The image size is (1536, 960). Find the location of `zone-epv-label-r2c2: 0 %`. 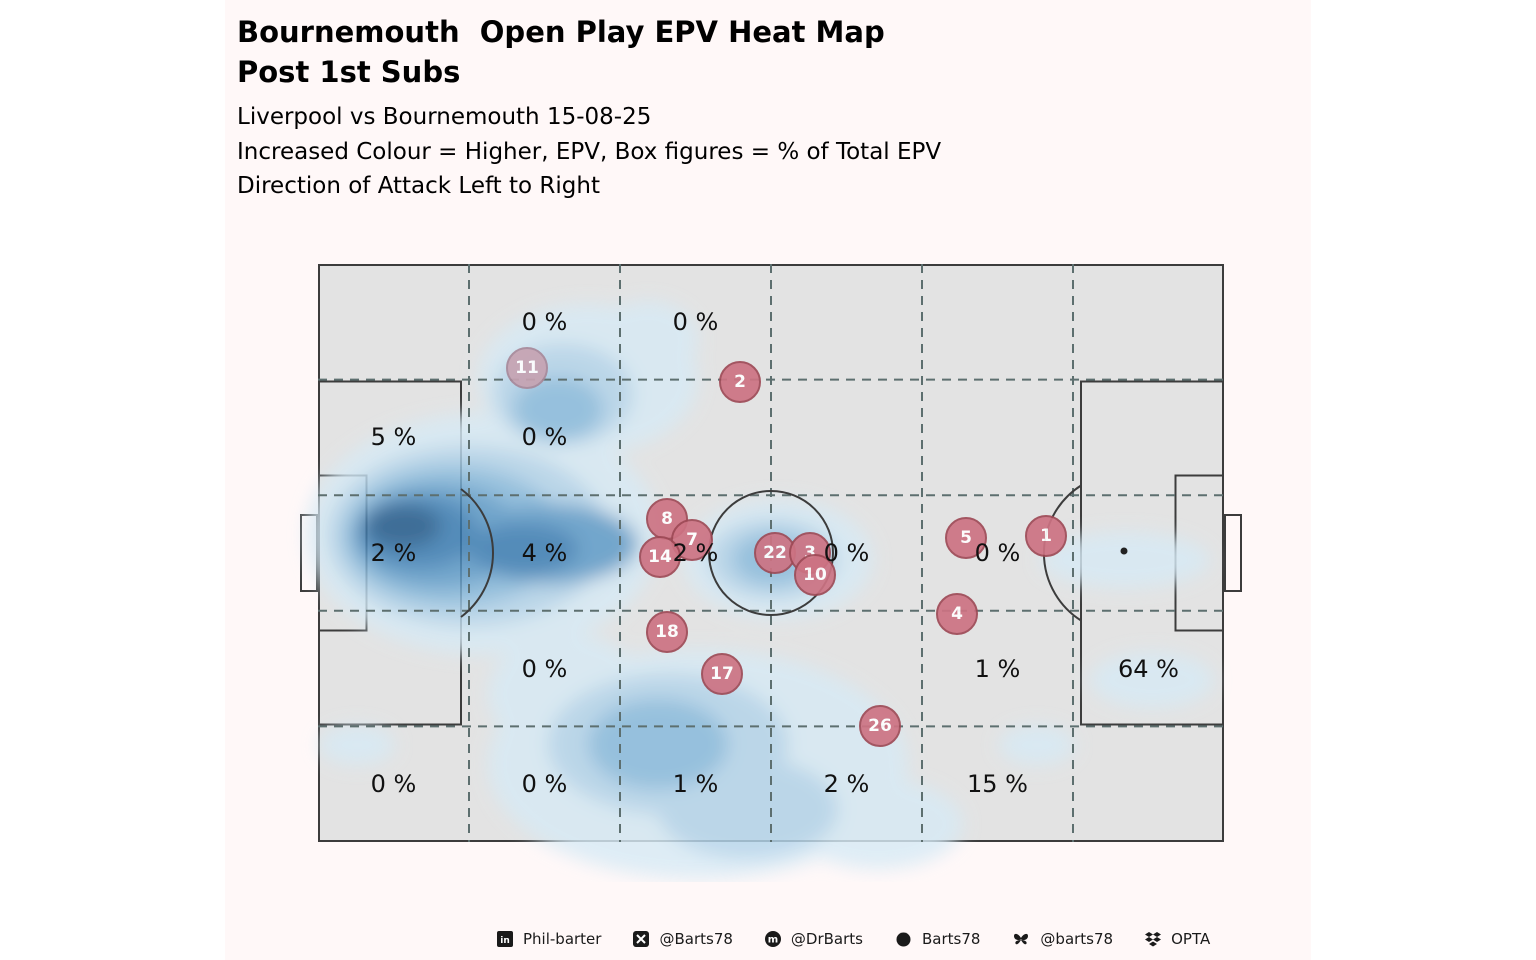

zone-epv-label-r2c2: 0 % is located at coordinates (544, 437).